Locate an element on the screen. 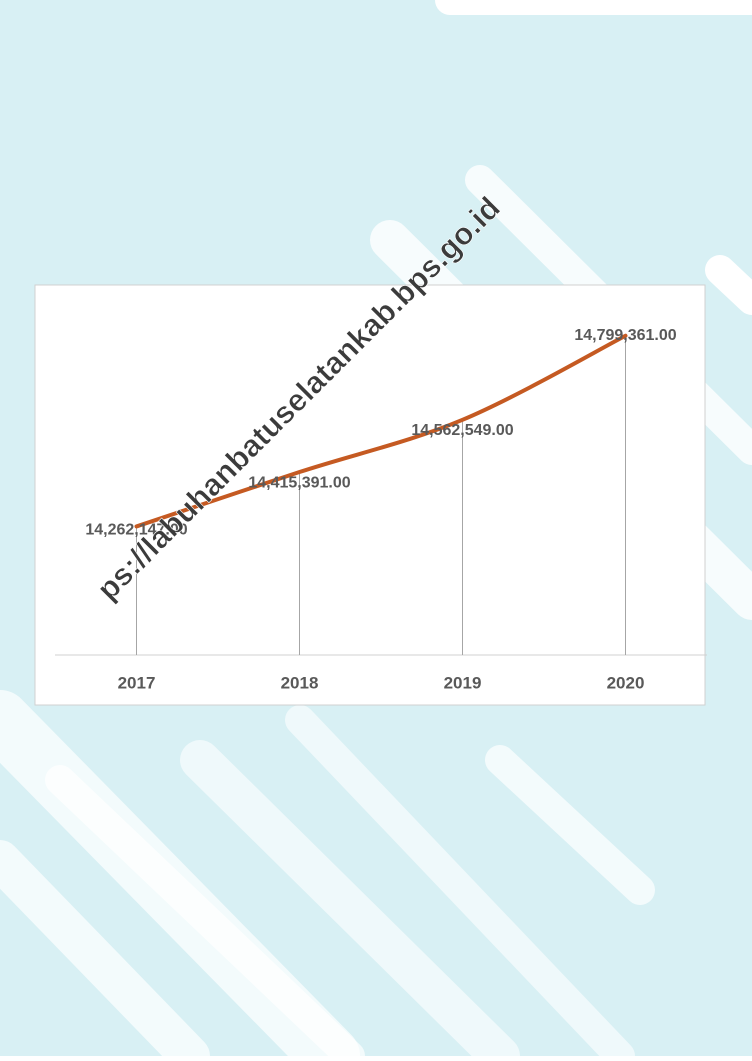 The image size is (752, 1061). line is located at coordinates (381, 431).